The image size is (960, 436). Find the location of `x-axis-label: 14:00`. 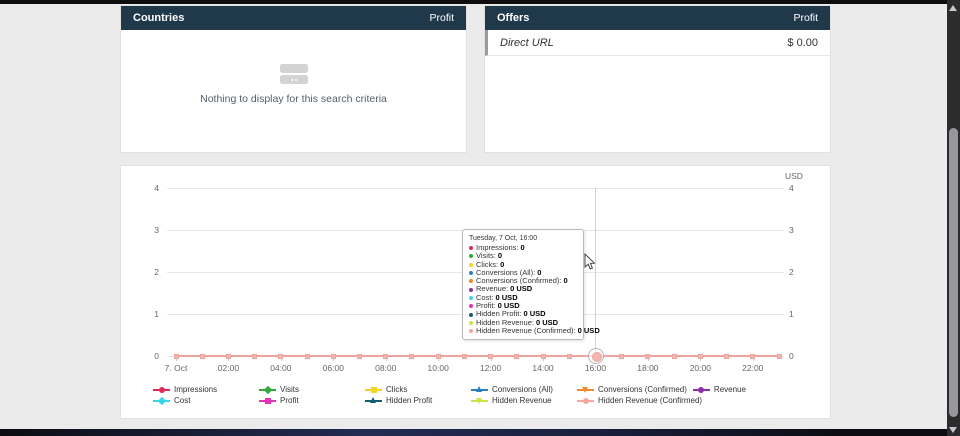

x-axis-label: 14:00 is located at coordinates (543, 368).